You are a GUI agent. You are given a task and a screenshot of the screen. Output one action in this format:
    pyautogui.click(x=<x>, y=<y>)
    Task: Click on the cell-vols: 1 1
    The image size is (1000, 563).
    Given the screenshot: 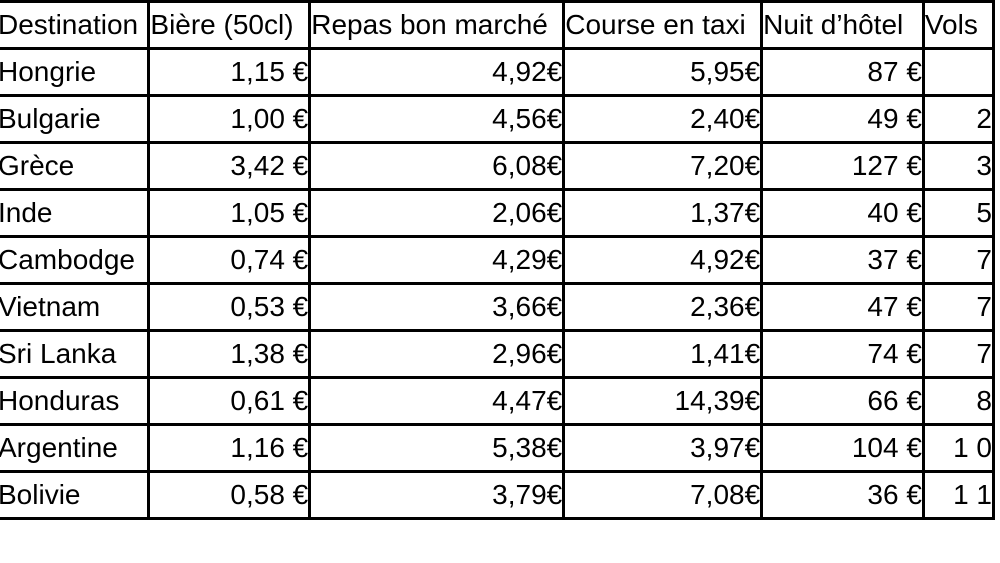 What is the action you would take?
    pyautogui.click(x=958, y=495)
    